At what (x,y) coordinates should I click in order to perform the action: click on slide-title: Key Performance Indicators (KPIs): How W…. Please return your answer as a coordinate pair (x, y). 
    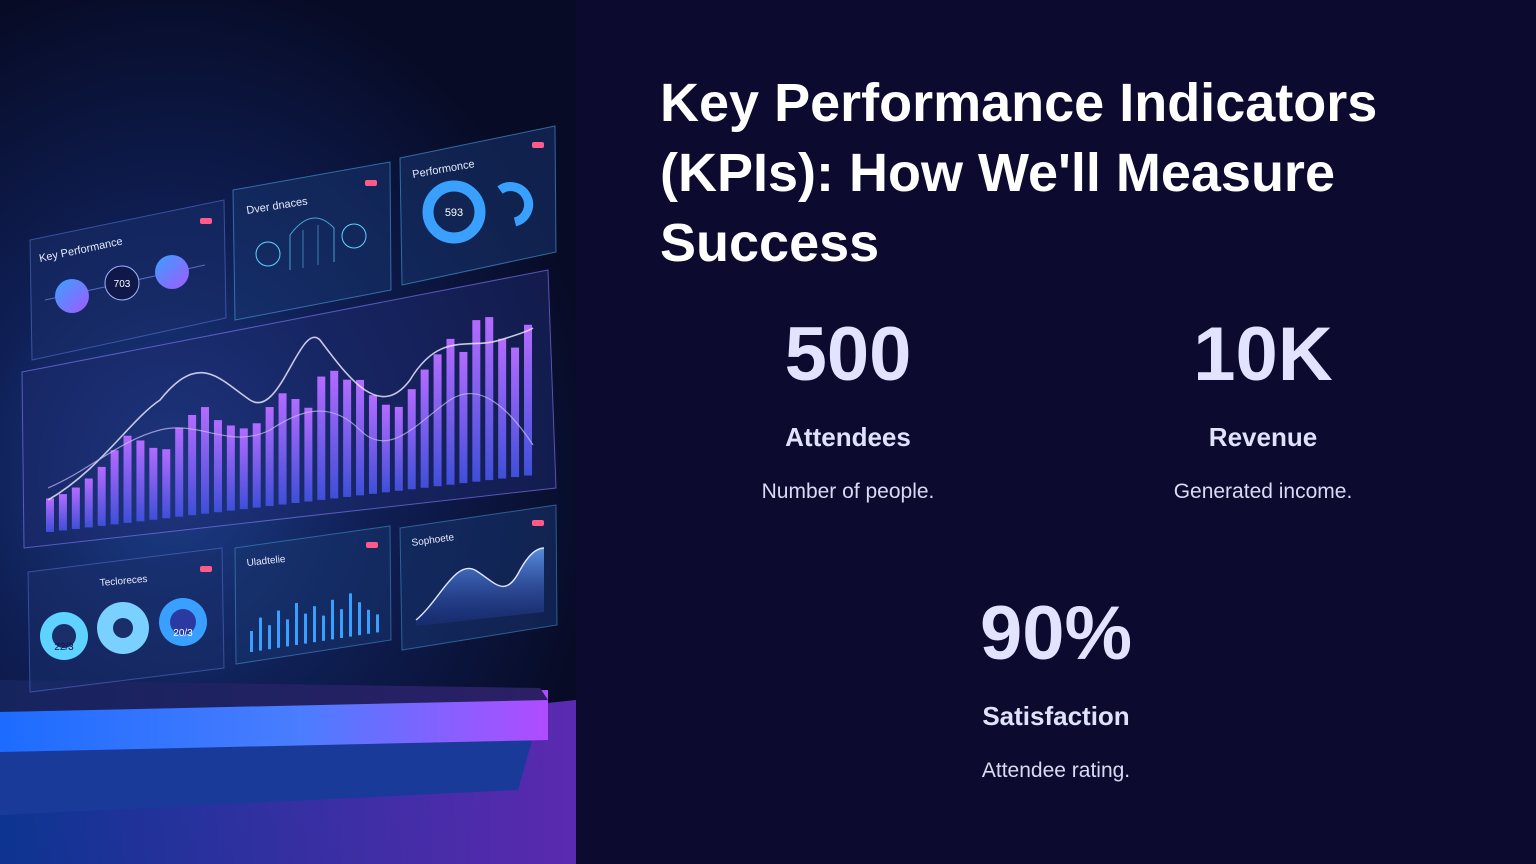
    Looking at the image, I should click on (1019, 173).